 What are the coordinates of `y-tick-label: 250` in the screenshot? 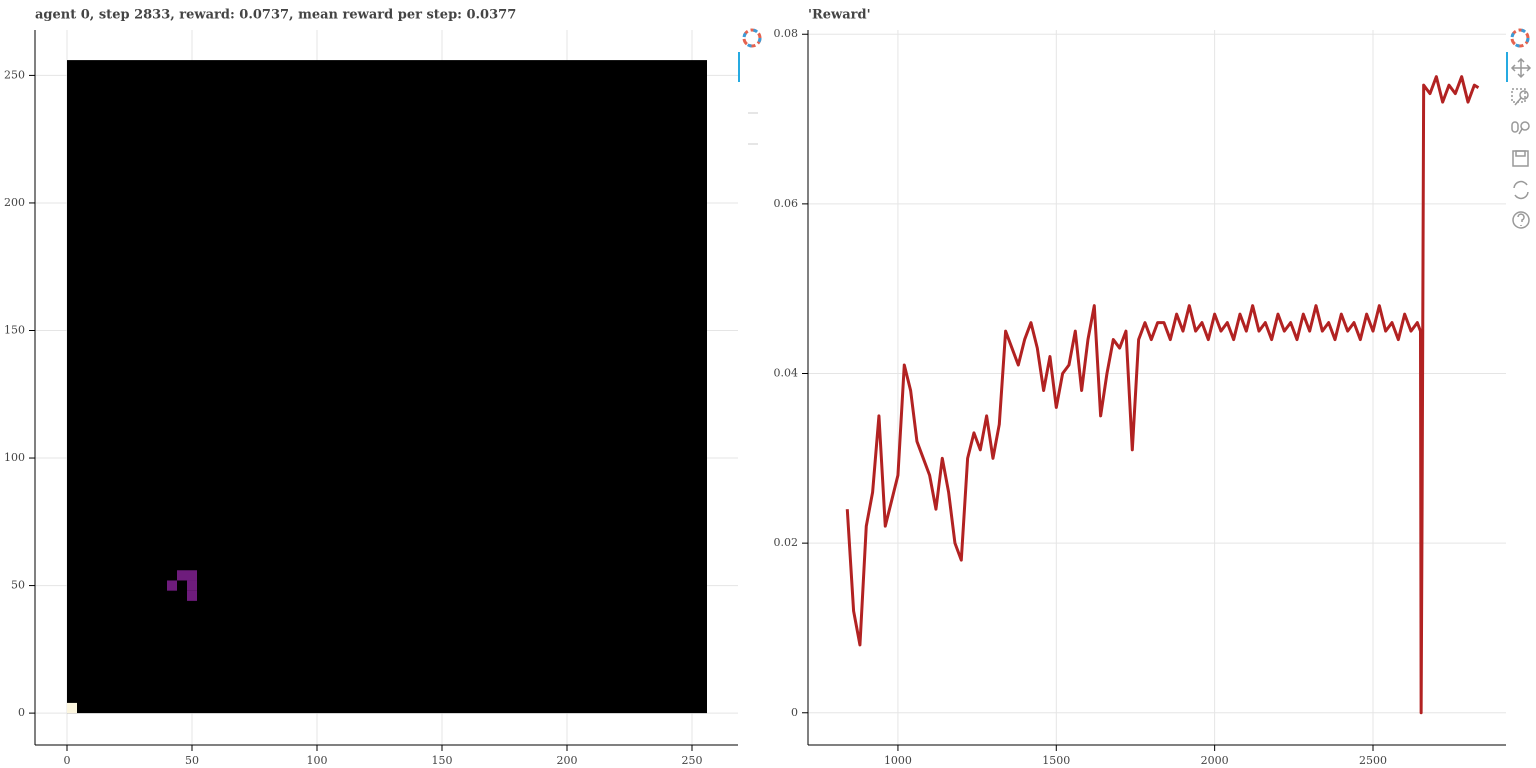 It's located at (14, 74).